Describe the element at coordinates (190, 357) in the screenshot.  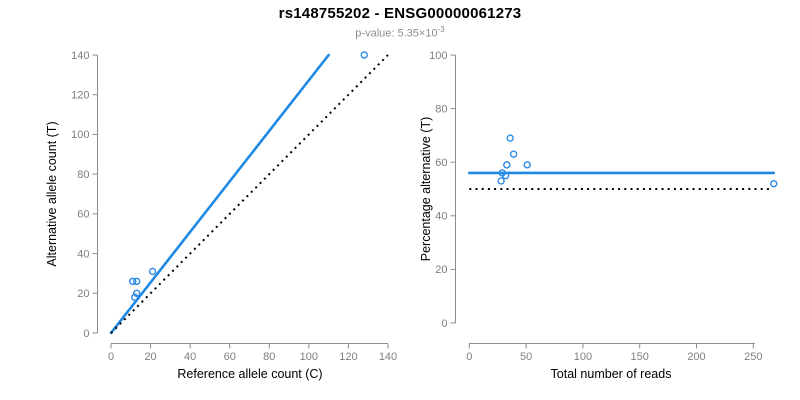
I see `x-tick-label: 40` at that location.